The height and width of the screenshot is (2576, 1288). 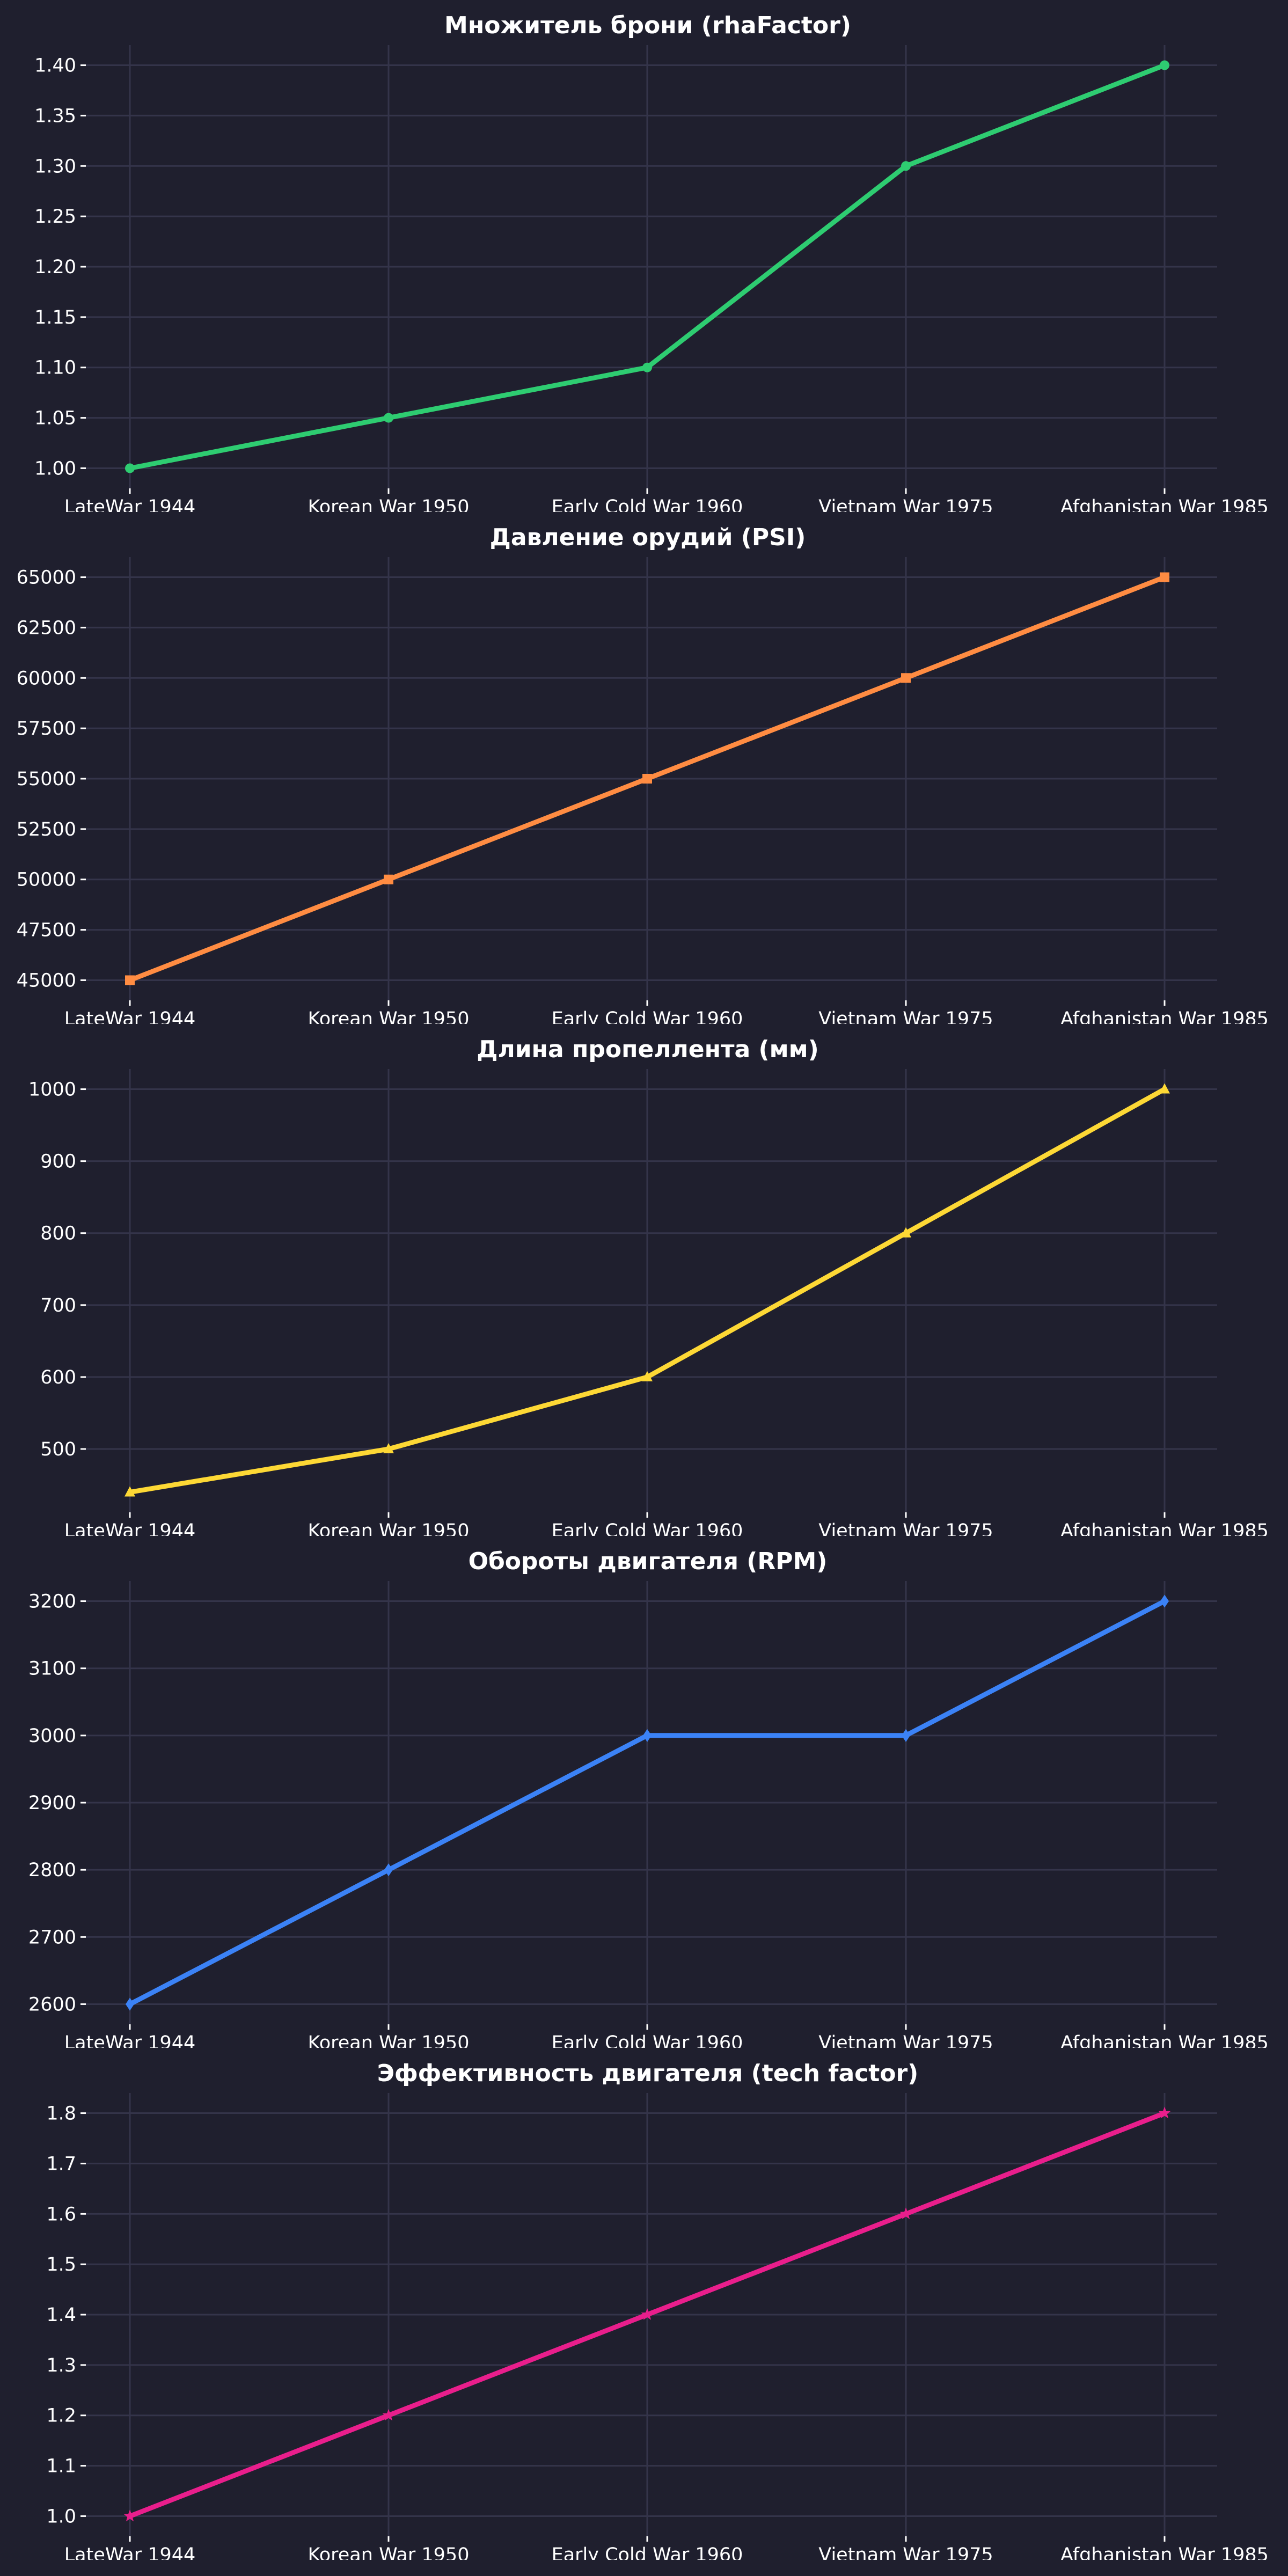 I want to click on y-tick-label: 1.00, so click(x=55, y=468).